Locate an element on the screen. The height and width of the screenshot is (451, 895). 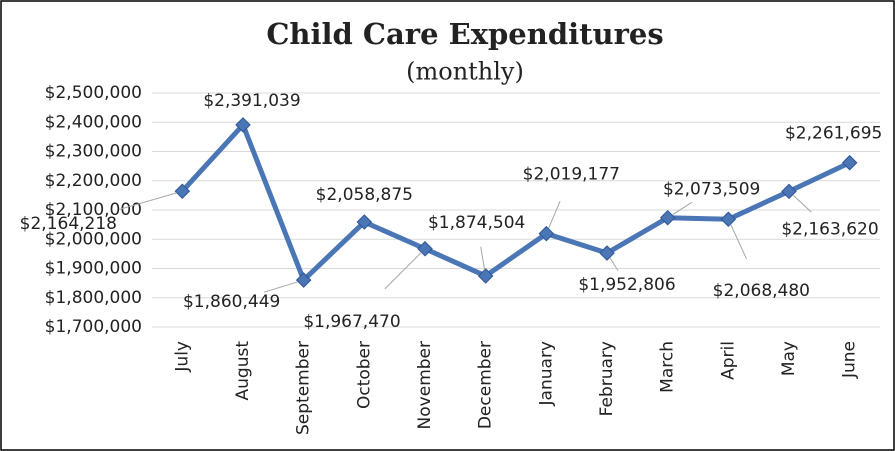
data-label: $2,068,480 is located at coordinates (761, 291).